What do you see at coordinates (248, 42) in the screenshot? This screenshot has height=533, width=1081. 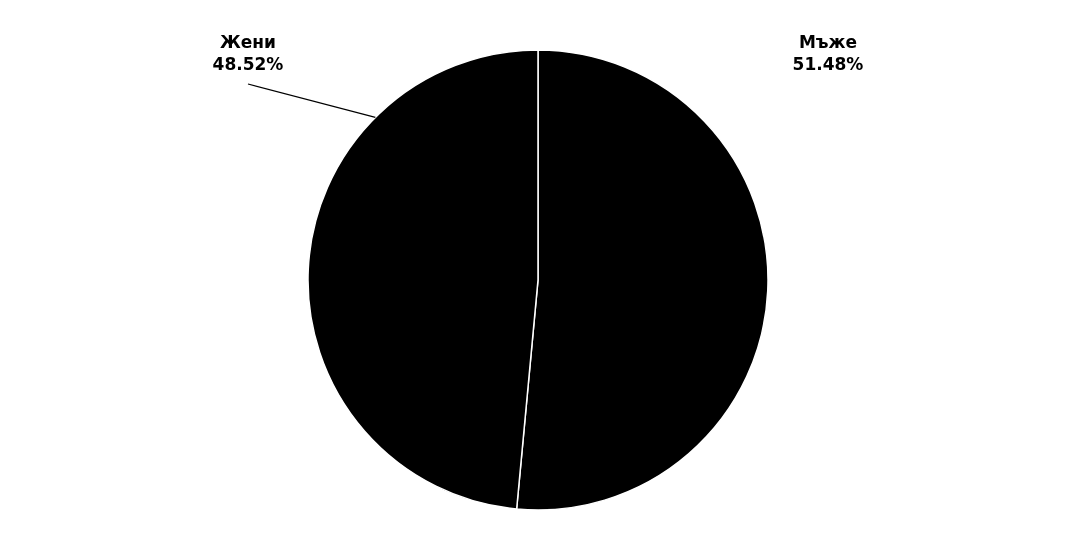 I see `slice-label: Жени` at bounding box center [248, 42].